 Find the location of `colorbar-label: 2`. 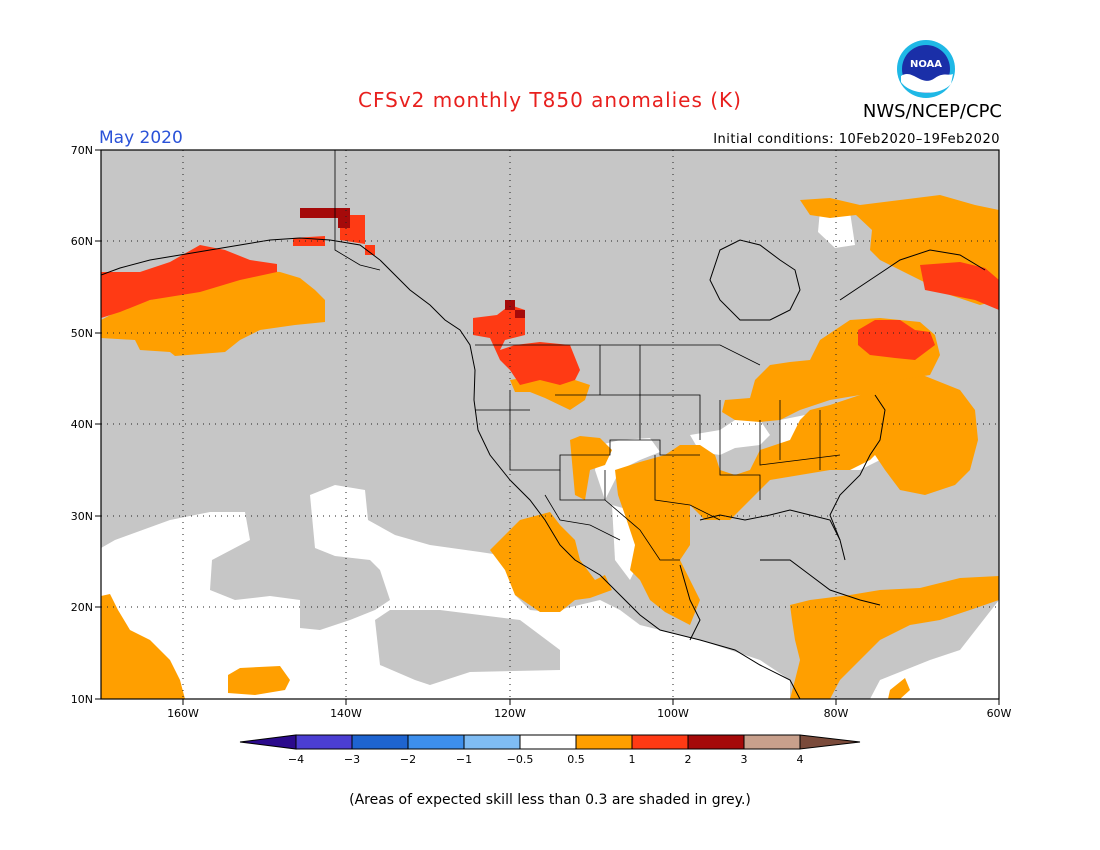

colorbar-label: 2 is located at coordinates (688, 759).